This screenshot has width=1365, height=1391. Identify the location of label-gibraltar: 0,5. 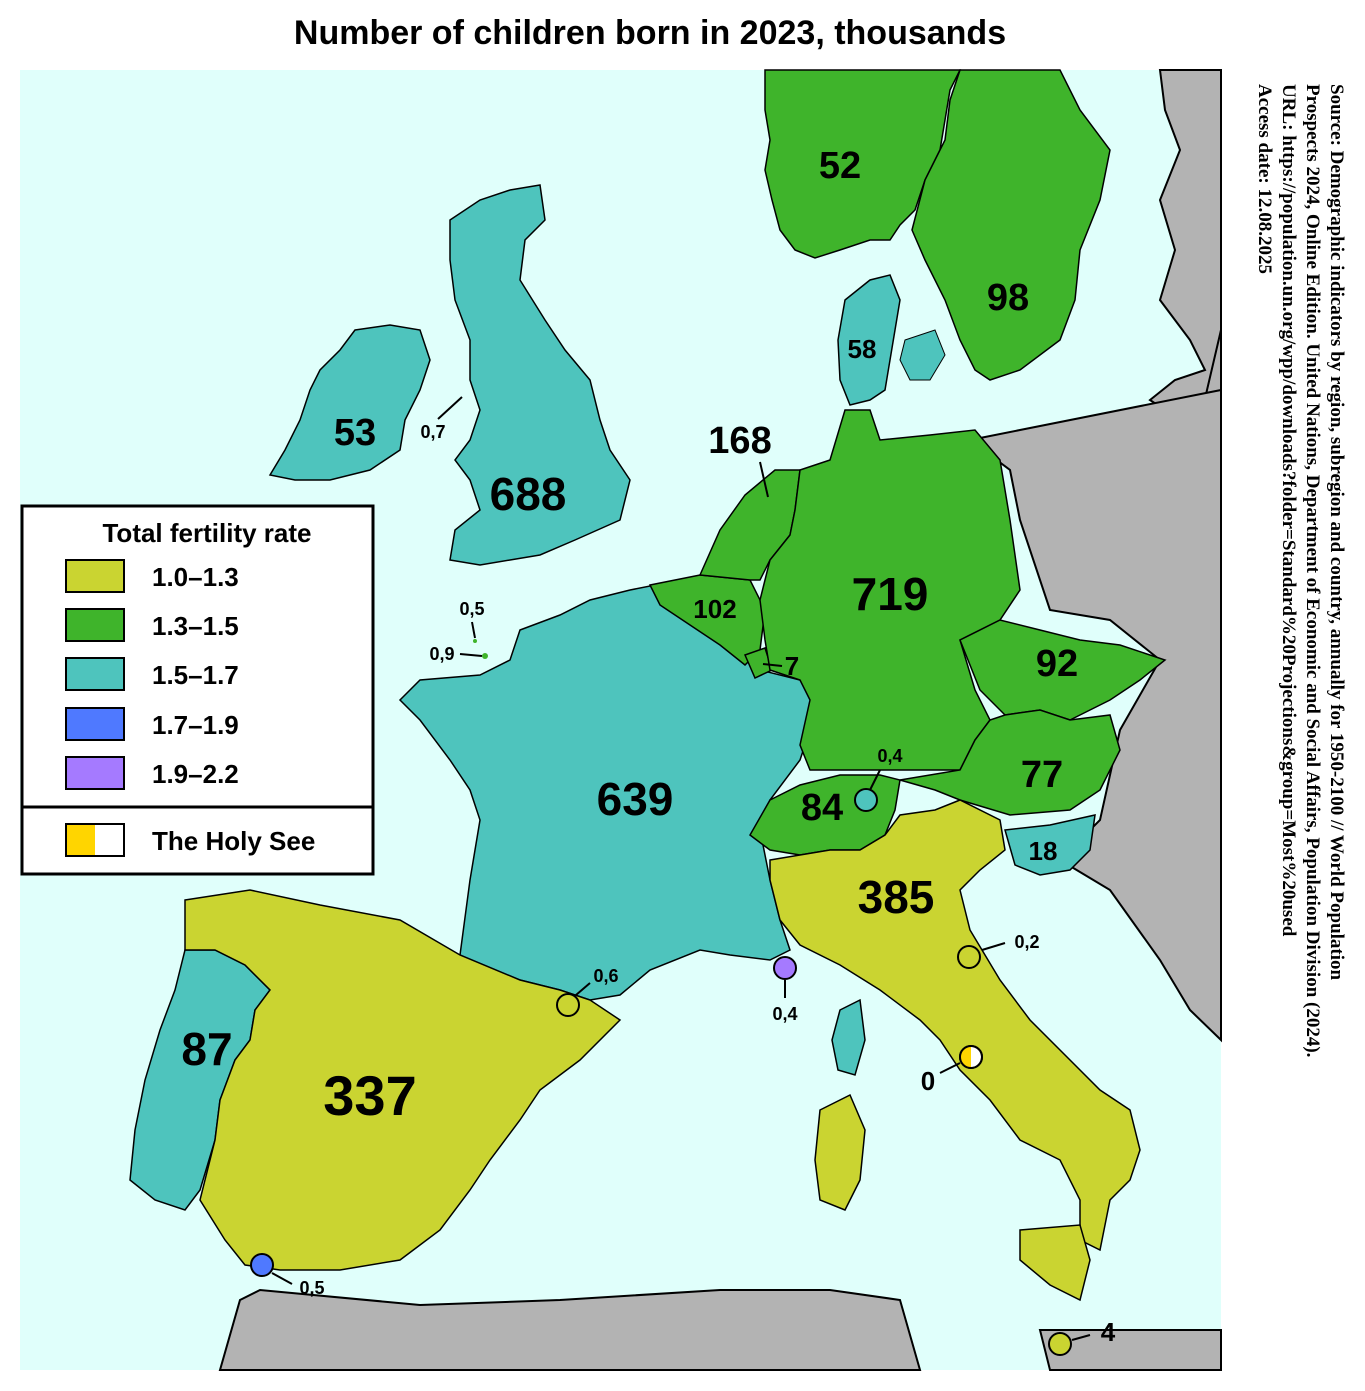
(311, 1288).